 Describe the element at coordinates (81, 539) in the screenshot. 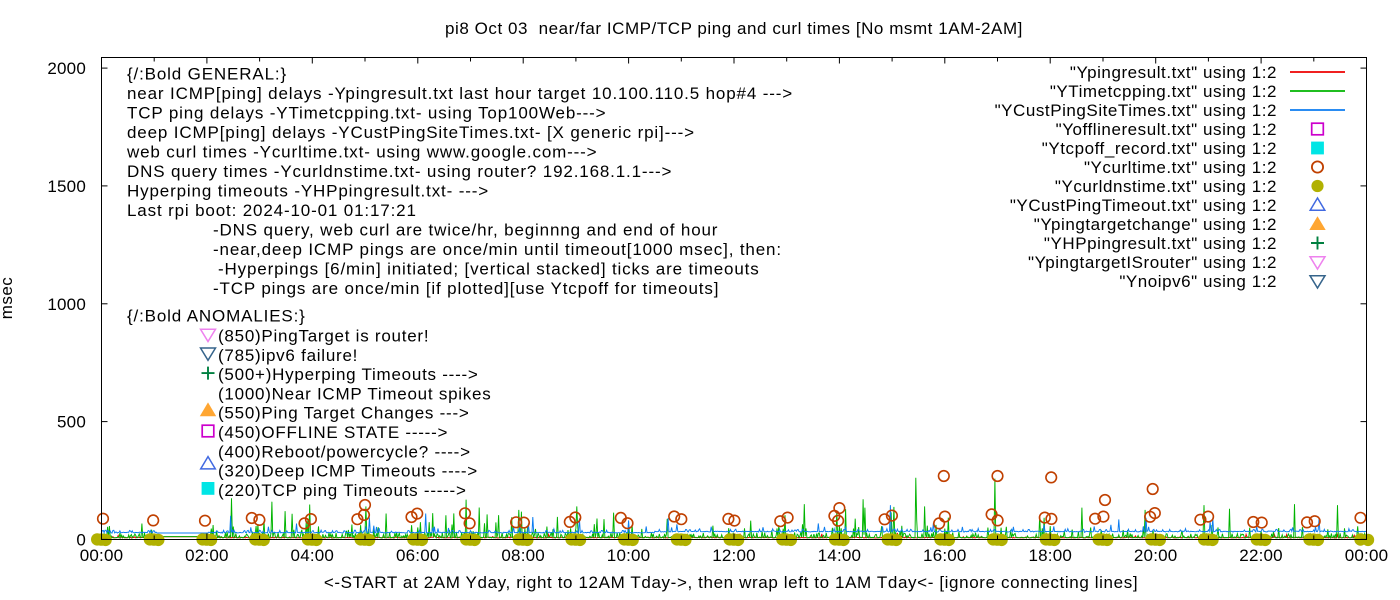

I see `svg-text: 0` at that location.